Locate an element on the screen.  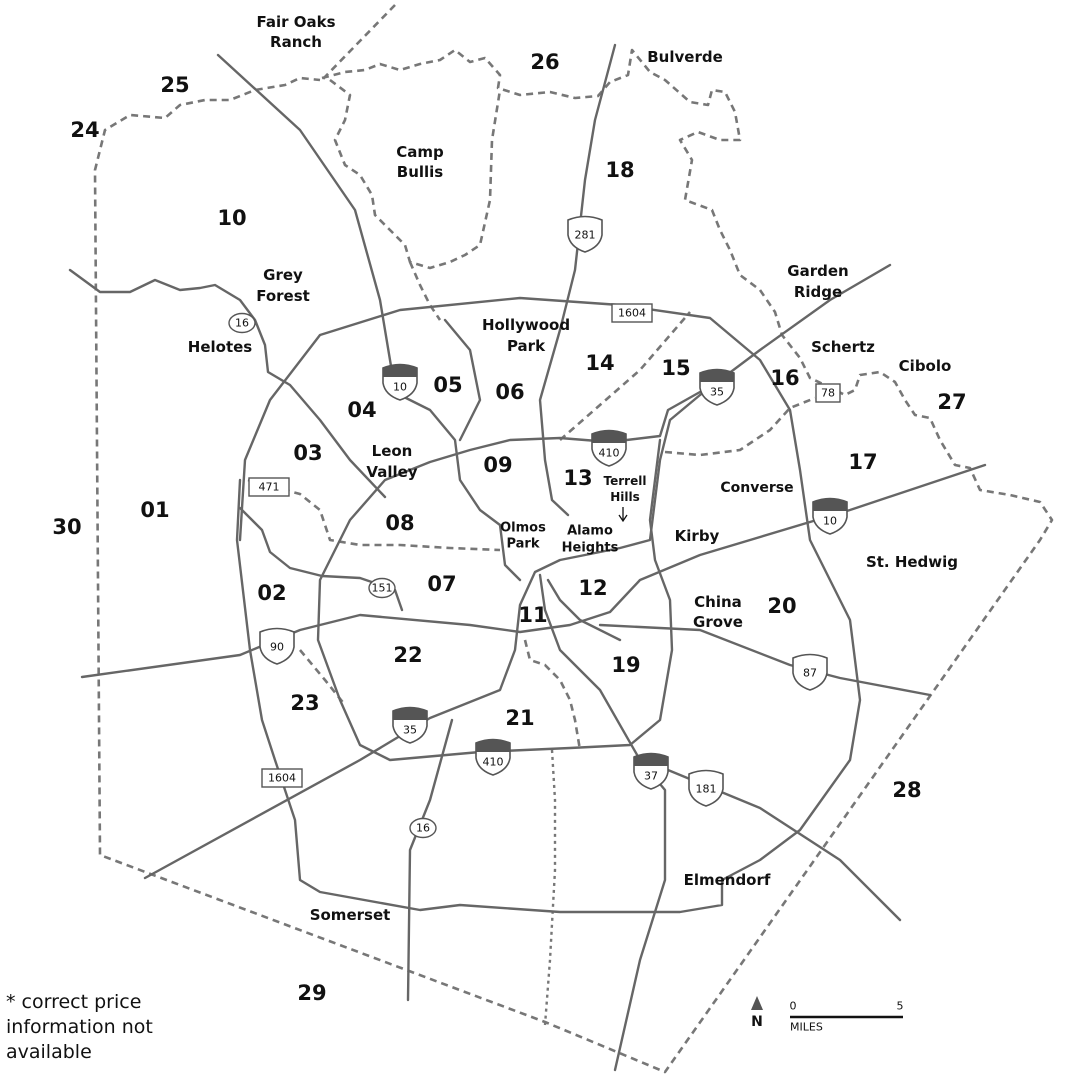
place-name: China is located at coordinates (718, 602).